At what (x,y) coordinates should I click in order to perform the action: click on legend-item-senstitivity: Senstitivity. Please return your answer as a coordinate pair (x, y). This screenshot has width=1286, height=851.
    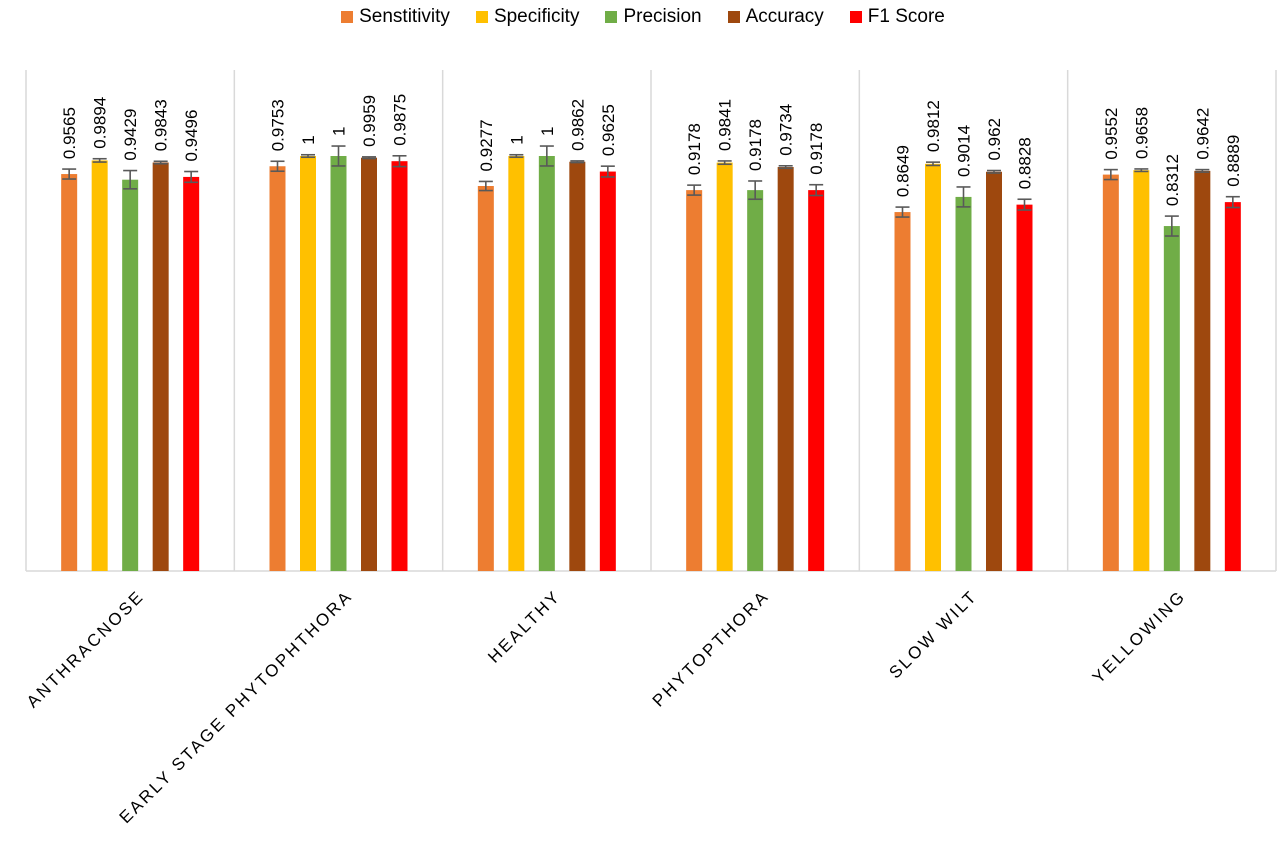
    Looking at the image, I should click on (395, 17).